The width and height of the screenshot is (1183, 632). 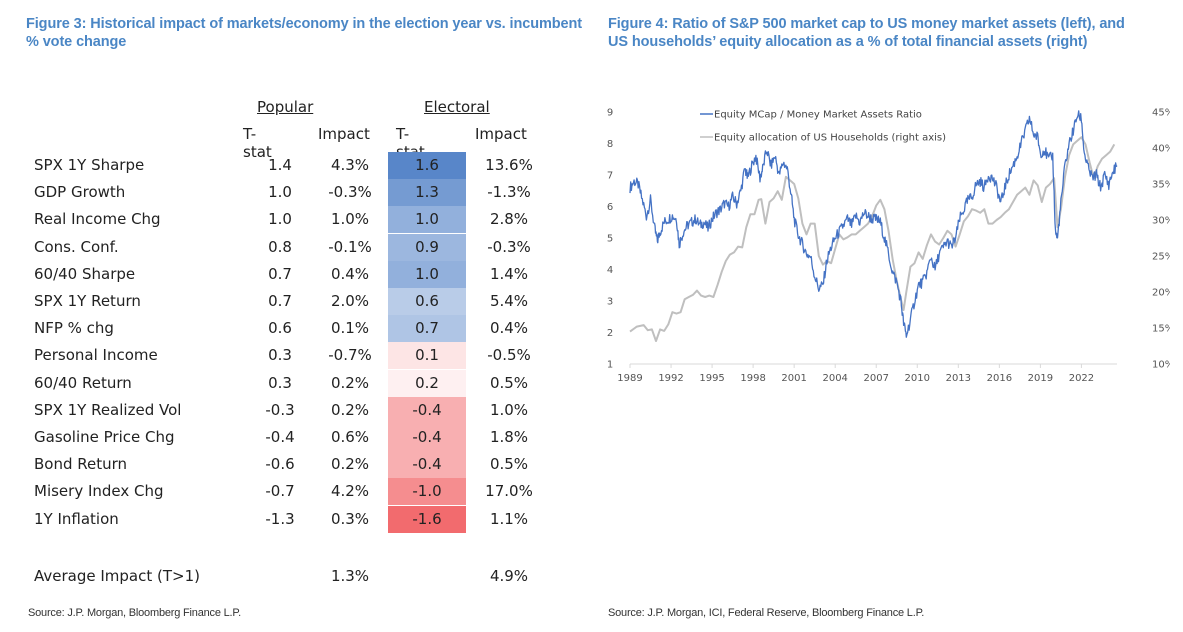 I want to click on x-tick-label: 1998, so click(x=752, y=378).